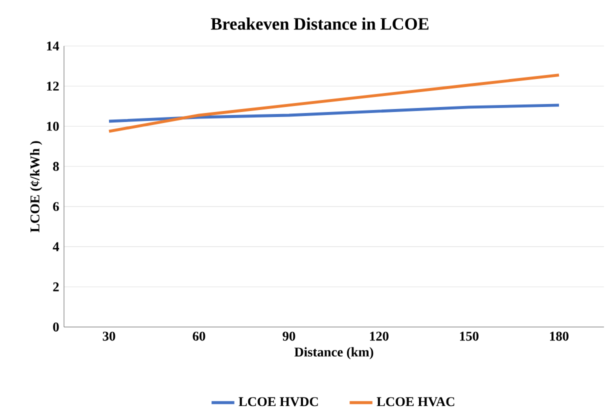 The height and width of the screenshot is (413, 607). I want to click on x-tick-label: 90, so click(289, 336).